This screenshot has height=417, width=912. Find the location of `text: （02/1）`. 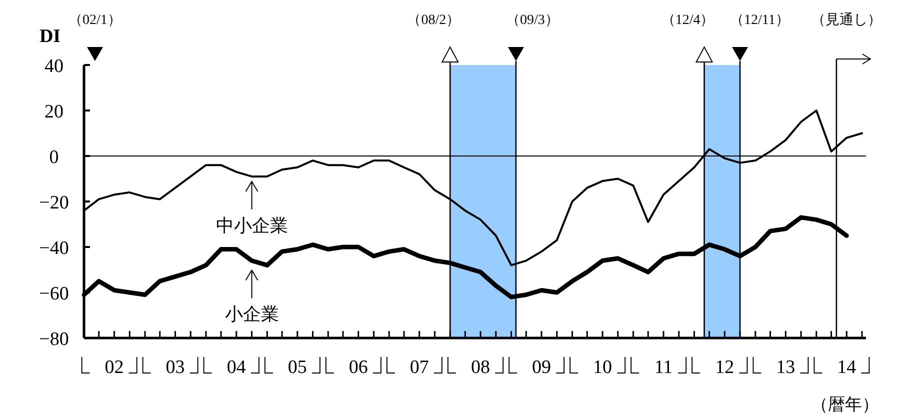

text: （02/1） is located at coordinates (95, 20).